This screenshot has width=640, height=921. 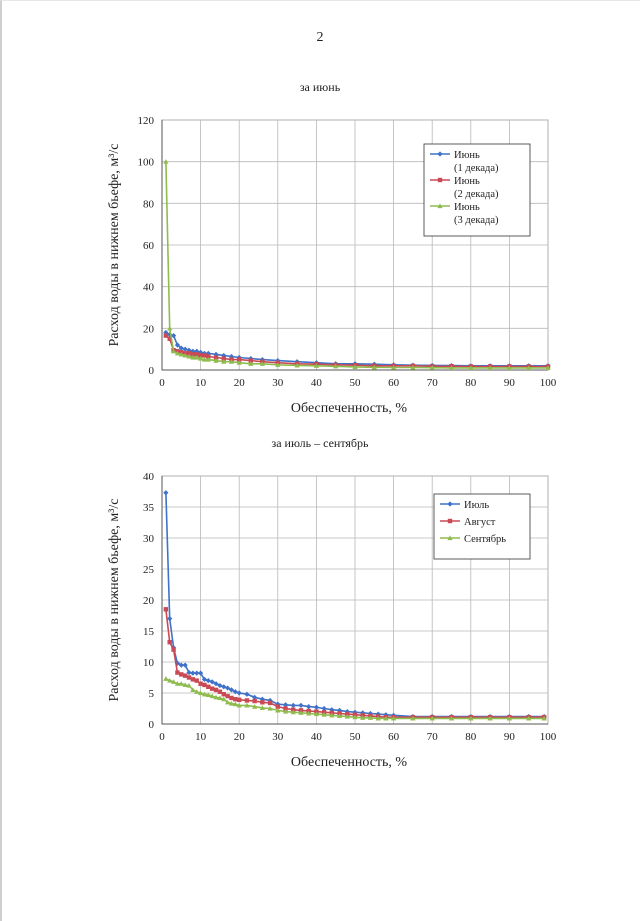 I want to click on y-tick-label: 10, so click(x=149, y=663).